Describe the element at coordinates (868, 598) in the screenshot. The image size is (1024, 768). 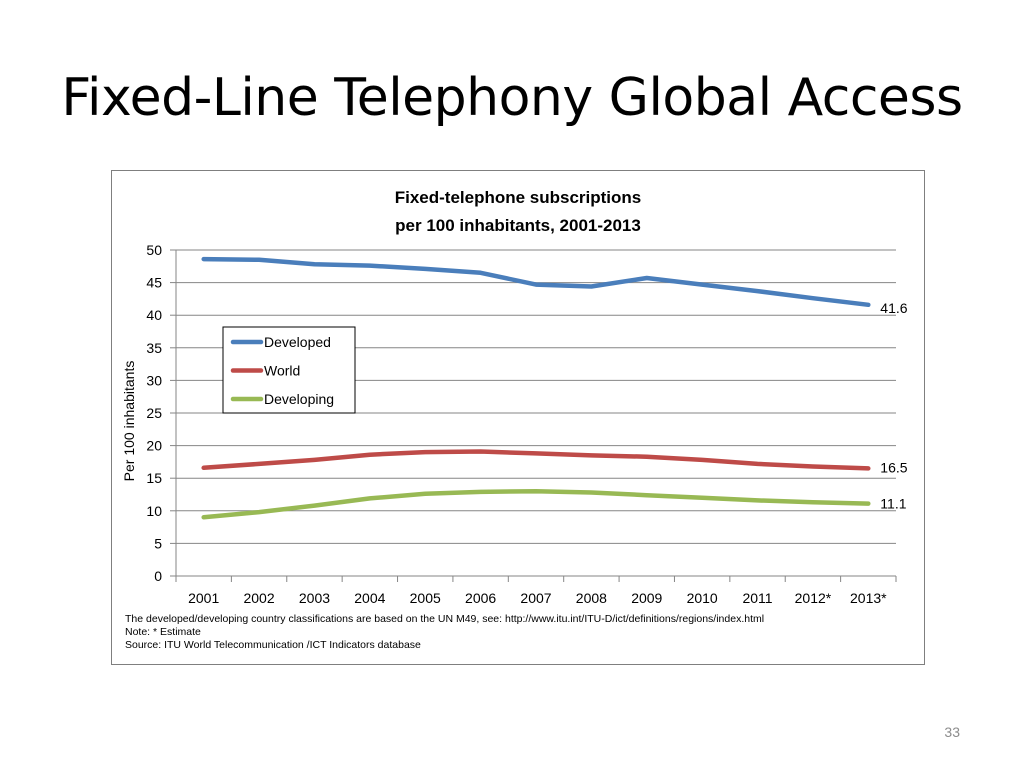
I see `x-tick-label: 2013*` at that location.